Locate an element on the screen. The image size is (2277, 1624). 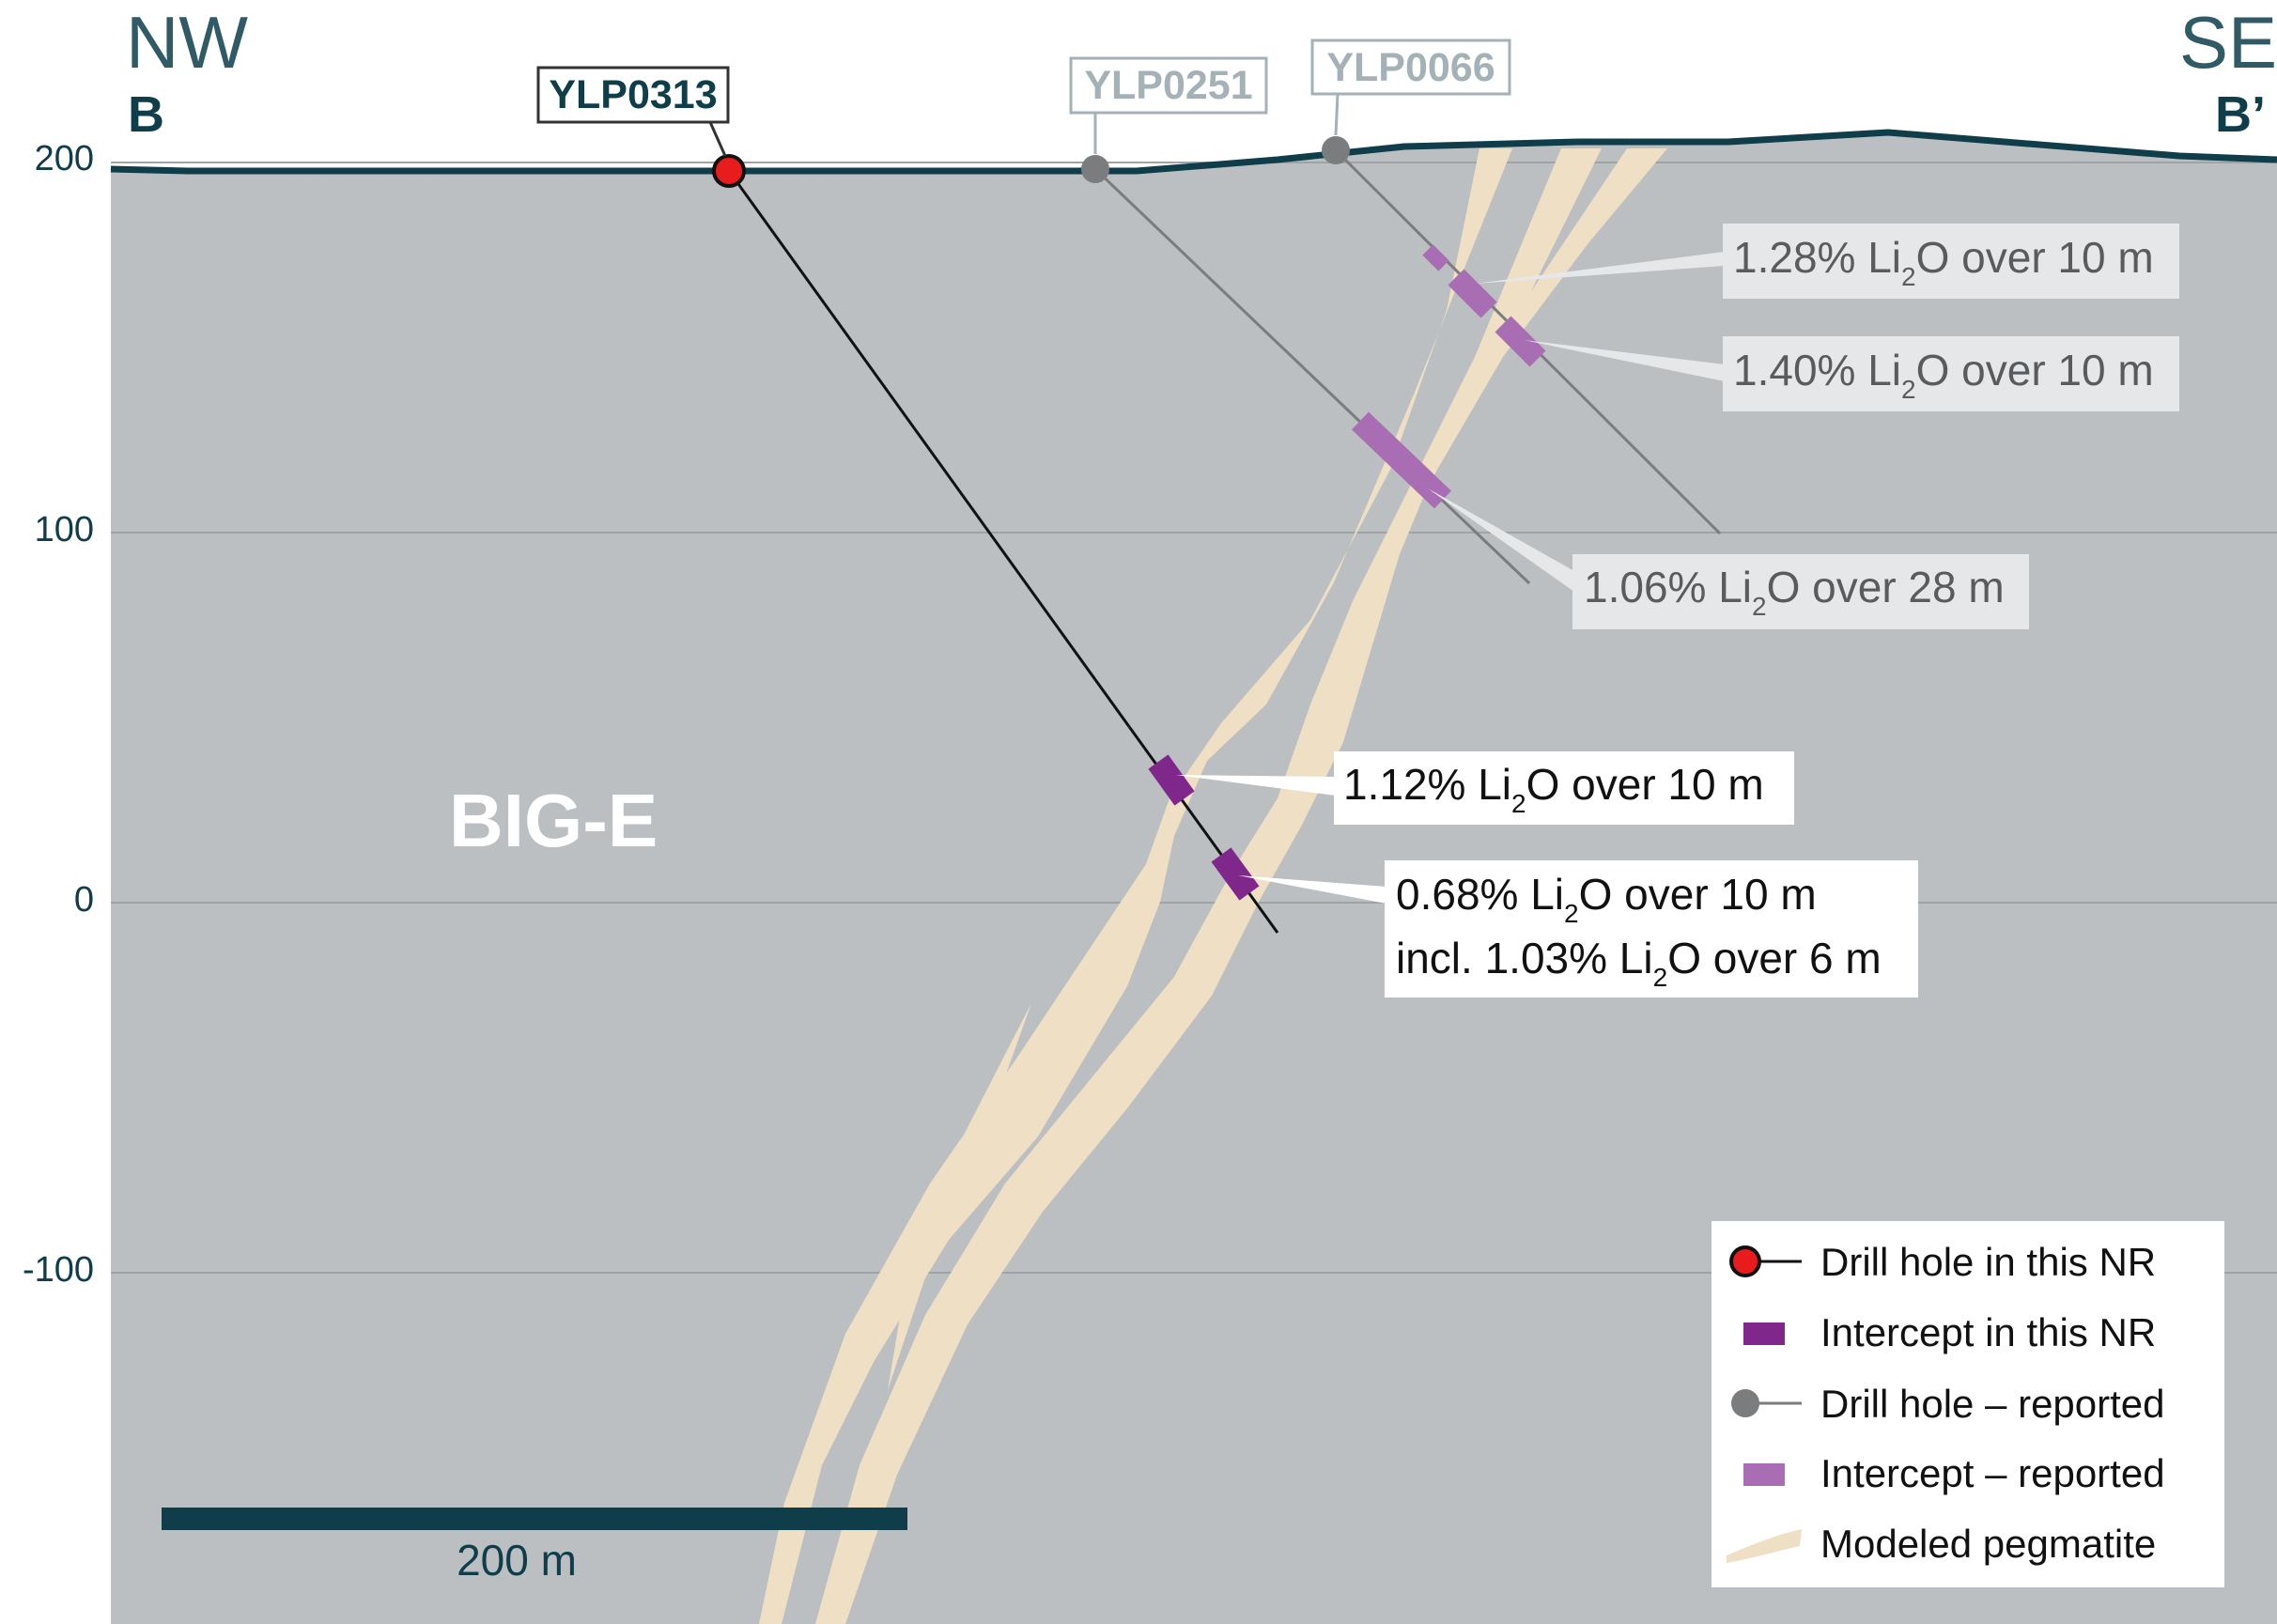
intercept-label-ylp0251: 1.06% Li2O over 28 m is located at coordinates (1800, 591).